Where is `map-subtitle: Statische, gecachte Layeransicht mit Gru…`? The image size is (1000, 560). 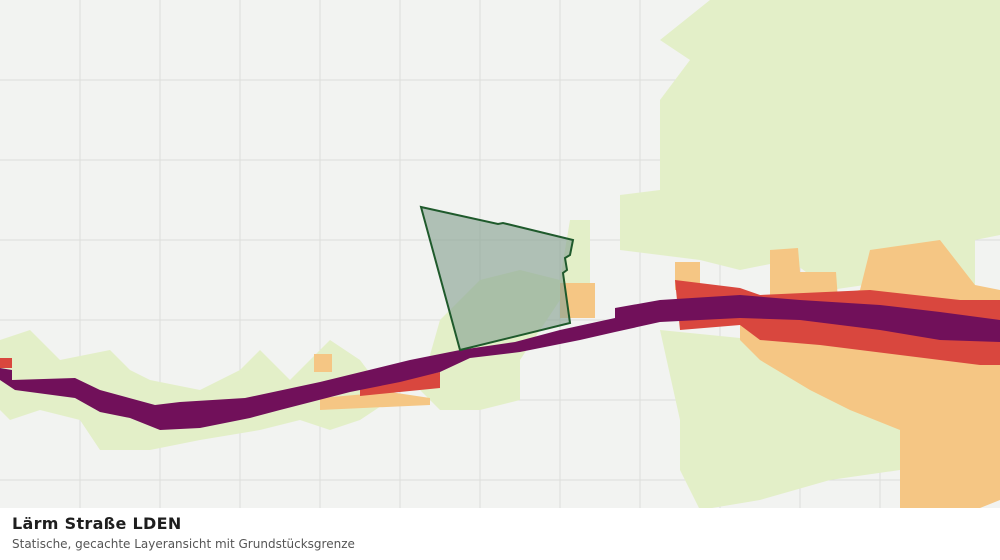 map-subtitle: Statische, gecachte Layeransicht mit Gru… is located at coordinates (183, 544).